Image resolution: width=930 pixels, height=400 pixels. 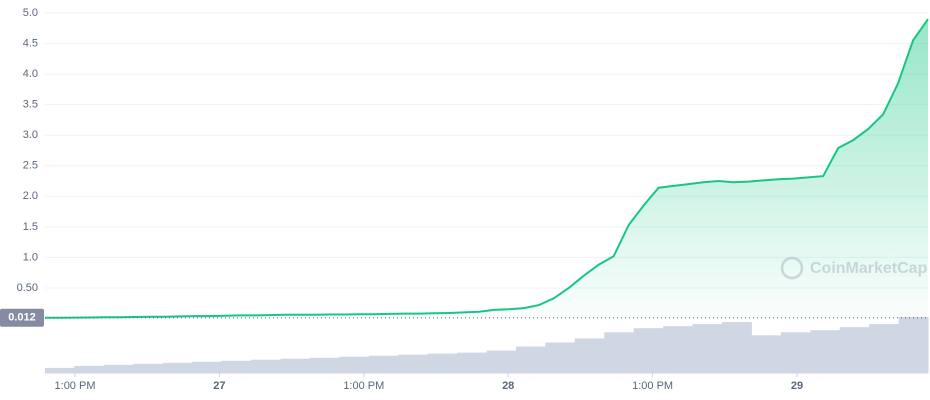 What do you see at coordinates (797, 386) in the screenshot?
I see `x-tick-label: 29` at bounding box center [797, 386].